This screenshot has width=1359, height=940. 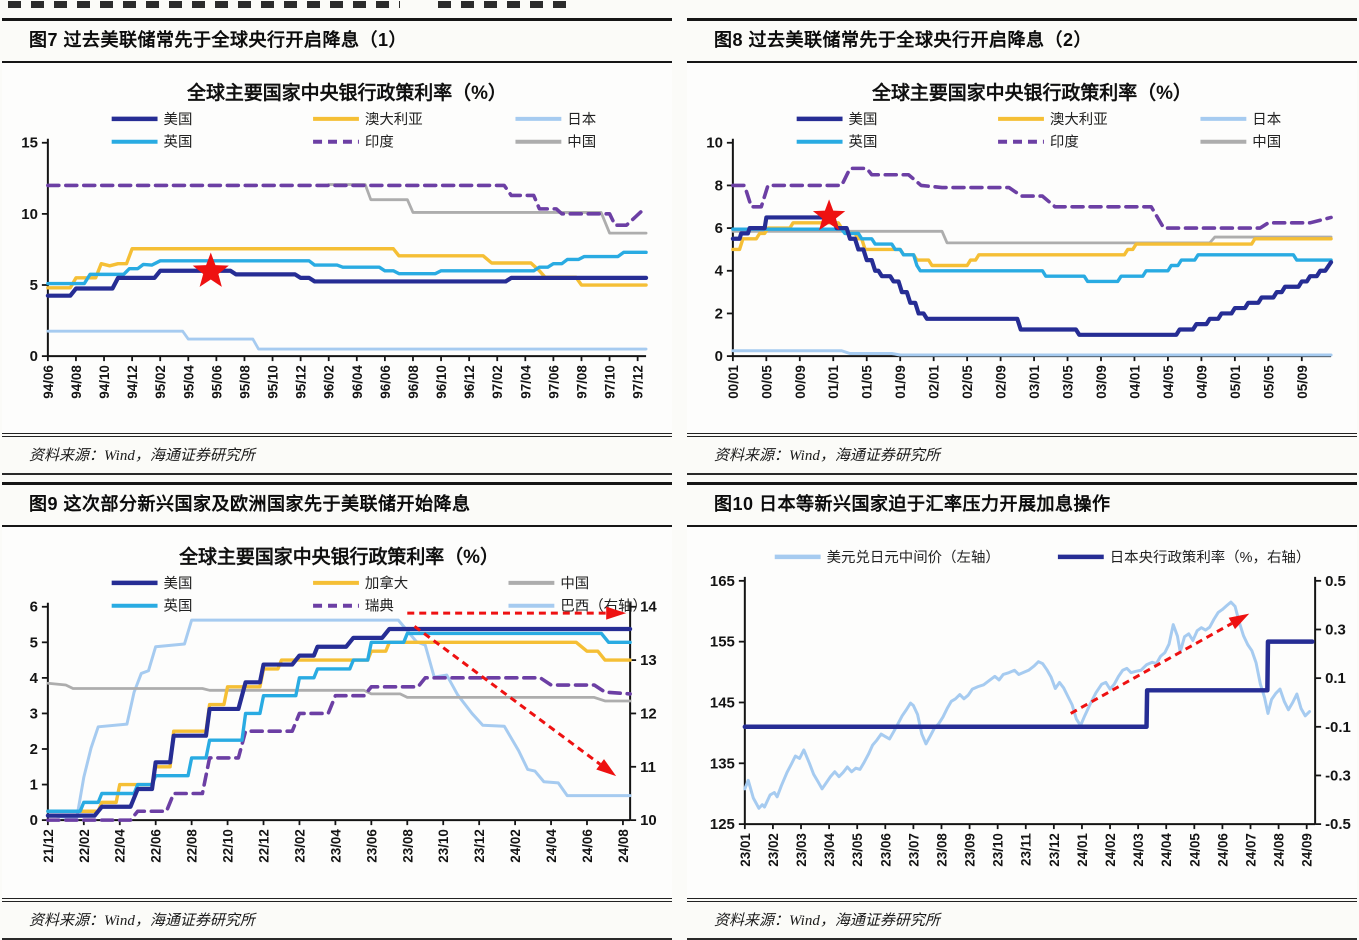 I want to click on svg-text: 22/10, so click(x=228, y=846).